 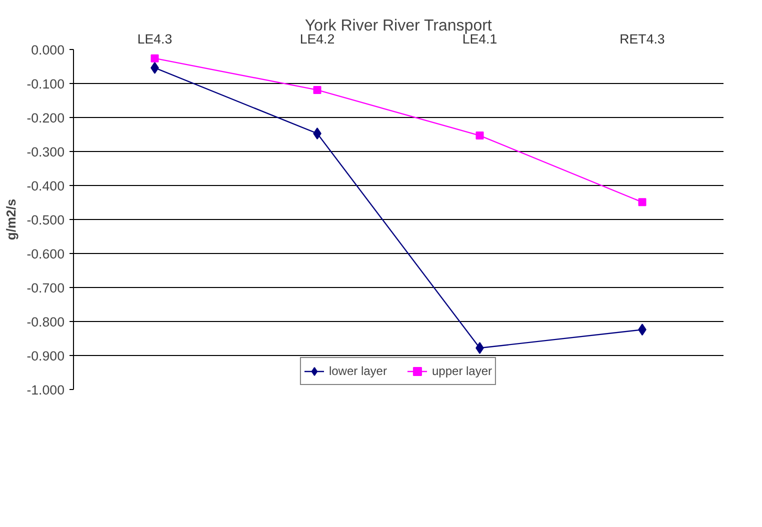 I want to click on y-axis-title: g/m2/s, so click(x=11, y=219).